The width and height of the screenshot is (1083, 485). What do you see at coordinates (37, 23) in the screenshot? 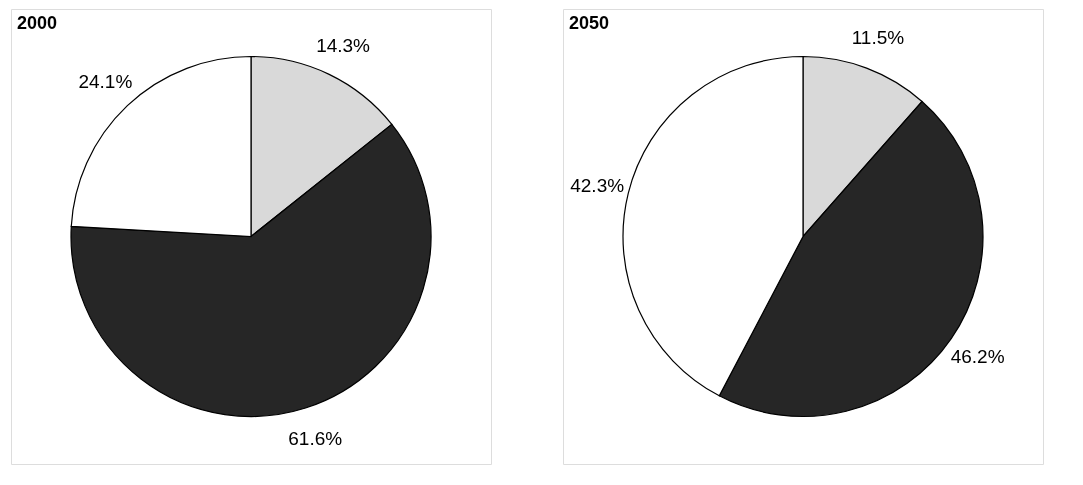
I see `chart-title: 2000` at bounding box center [37, 23].